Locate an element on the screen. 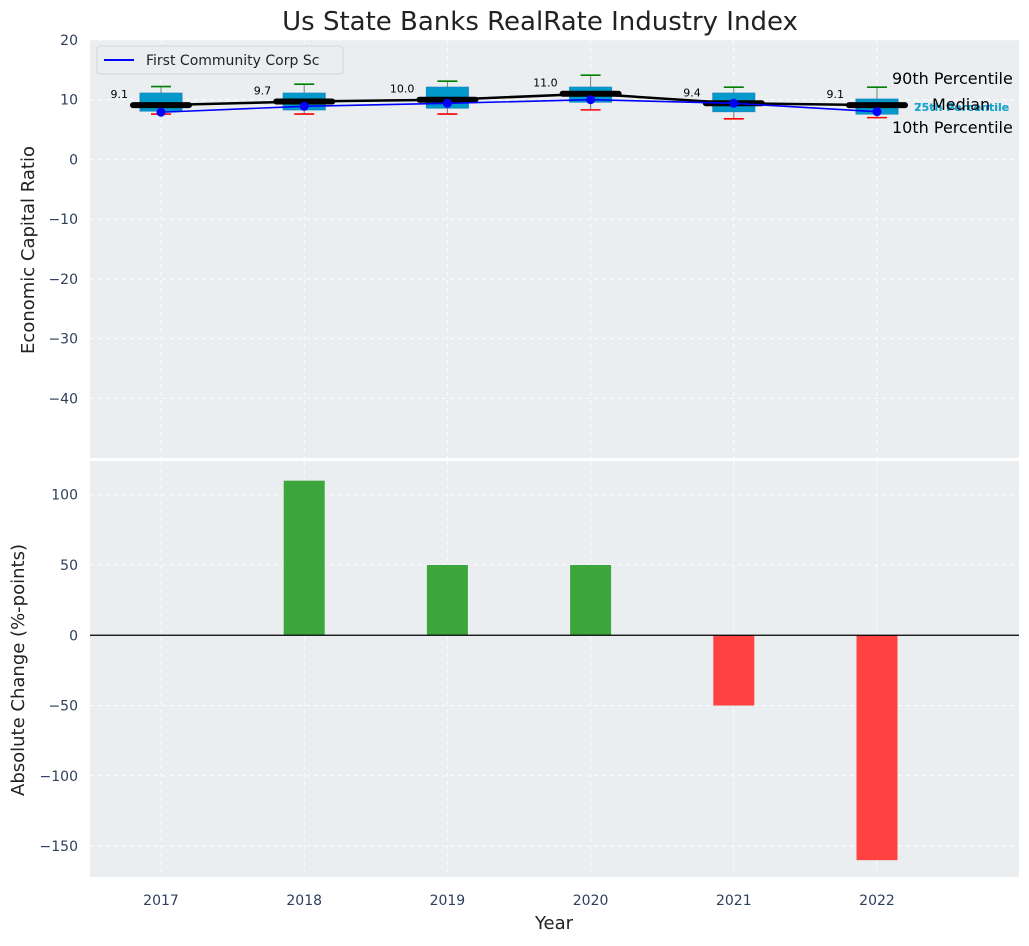 Image resolution: width=1029 pixels, height=946 pixels. x-tick-label: 2021 is located at coordinates (734, 901).